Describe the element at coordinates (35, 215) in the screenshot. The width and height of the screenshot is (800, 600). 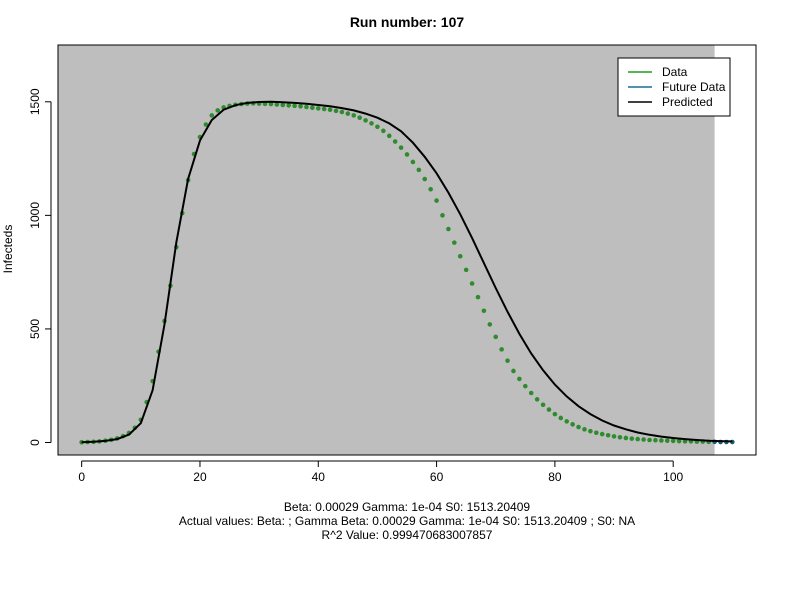
I see `y-tick-label: 1000` at that location.